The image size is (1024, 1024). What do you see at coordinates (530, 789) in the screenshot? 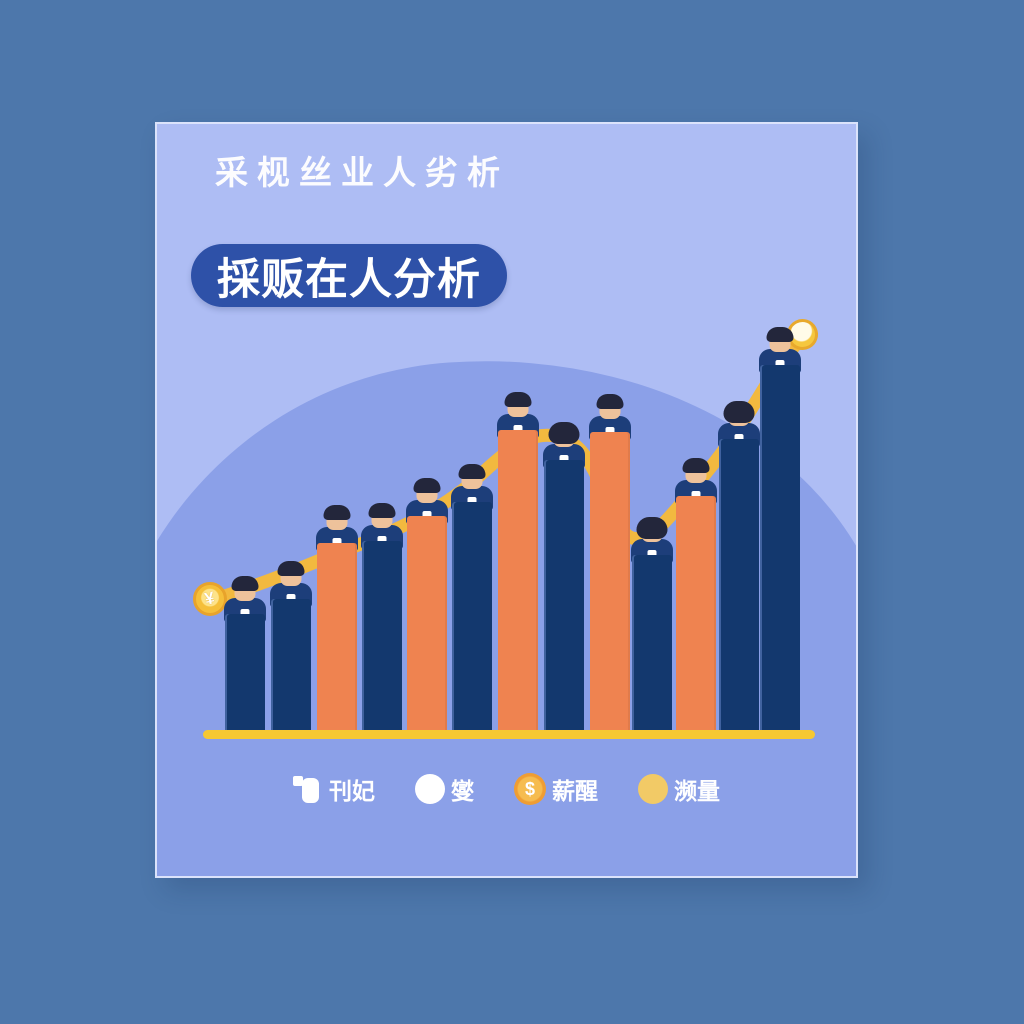
I see `dollar-coin-icon: $` at bounding box center [530, 789].